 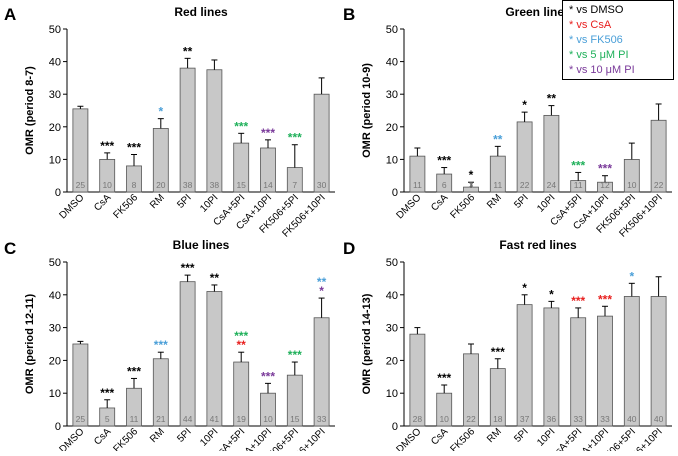 I want to click on panel-letter: C, so click(x=10, y=248).